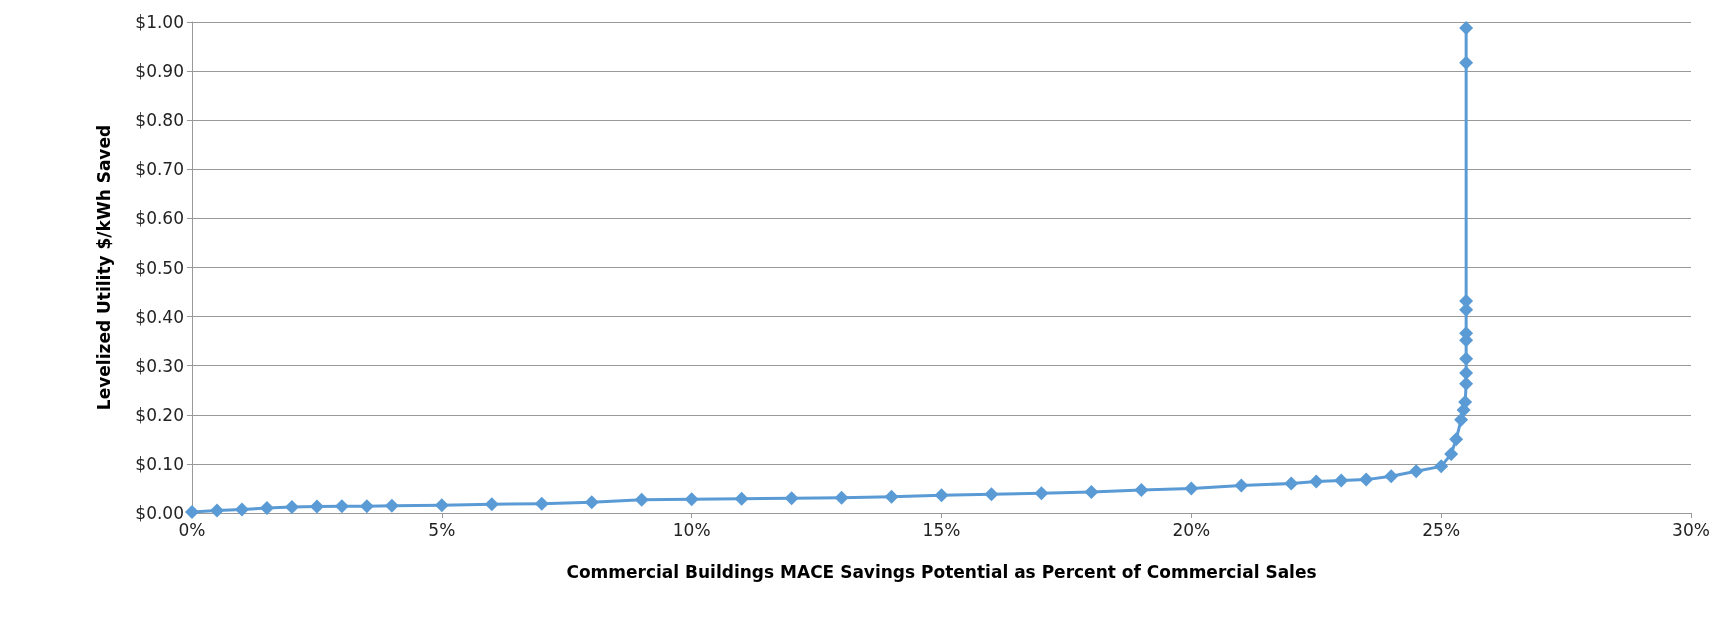 The image size is (1727, 621). What do you see at coordinates (941, 571) in the screenshot?
I see `x-axis-title: Commercial Buildings MACE Savings Potential as Percent of Commercial Sales` at bounding box center [941, 571].